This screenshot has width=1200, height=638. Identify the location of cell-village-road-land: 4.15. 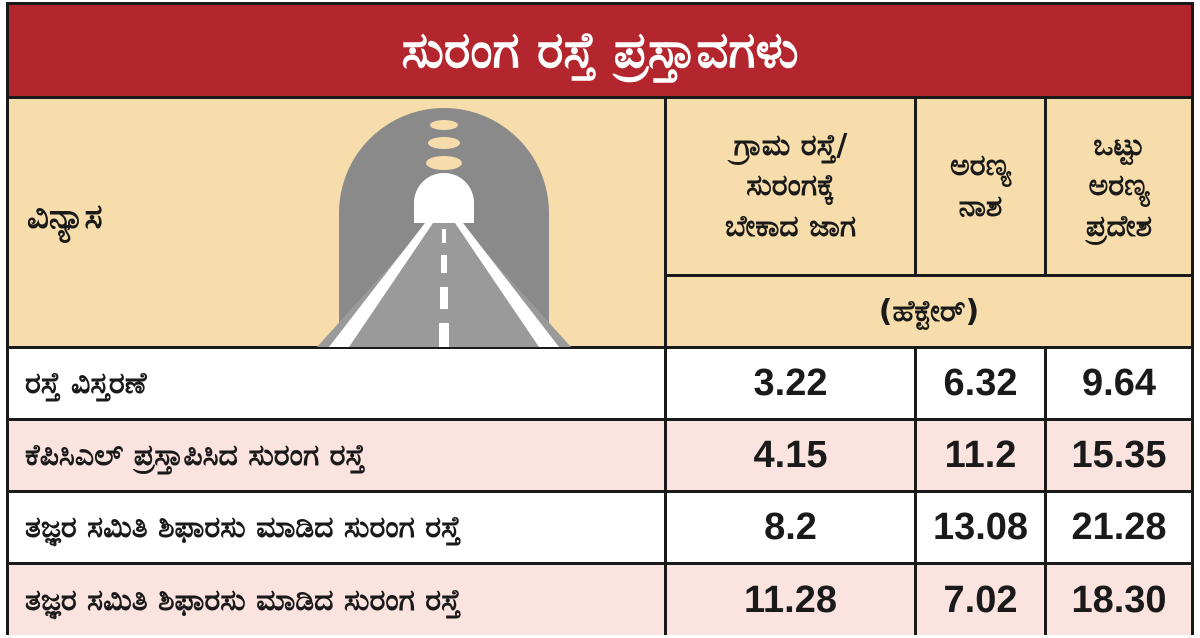
(792, 455).